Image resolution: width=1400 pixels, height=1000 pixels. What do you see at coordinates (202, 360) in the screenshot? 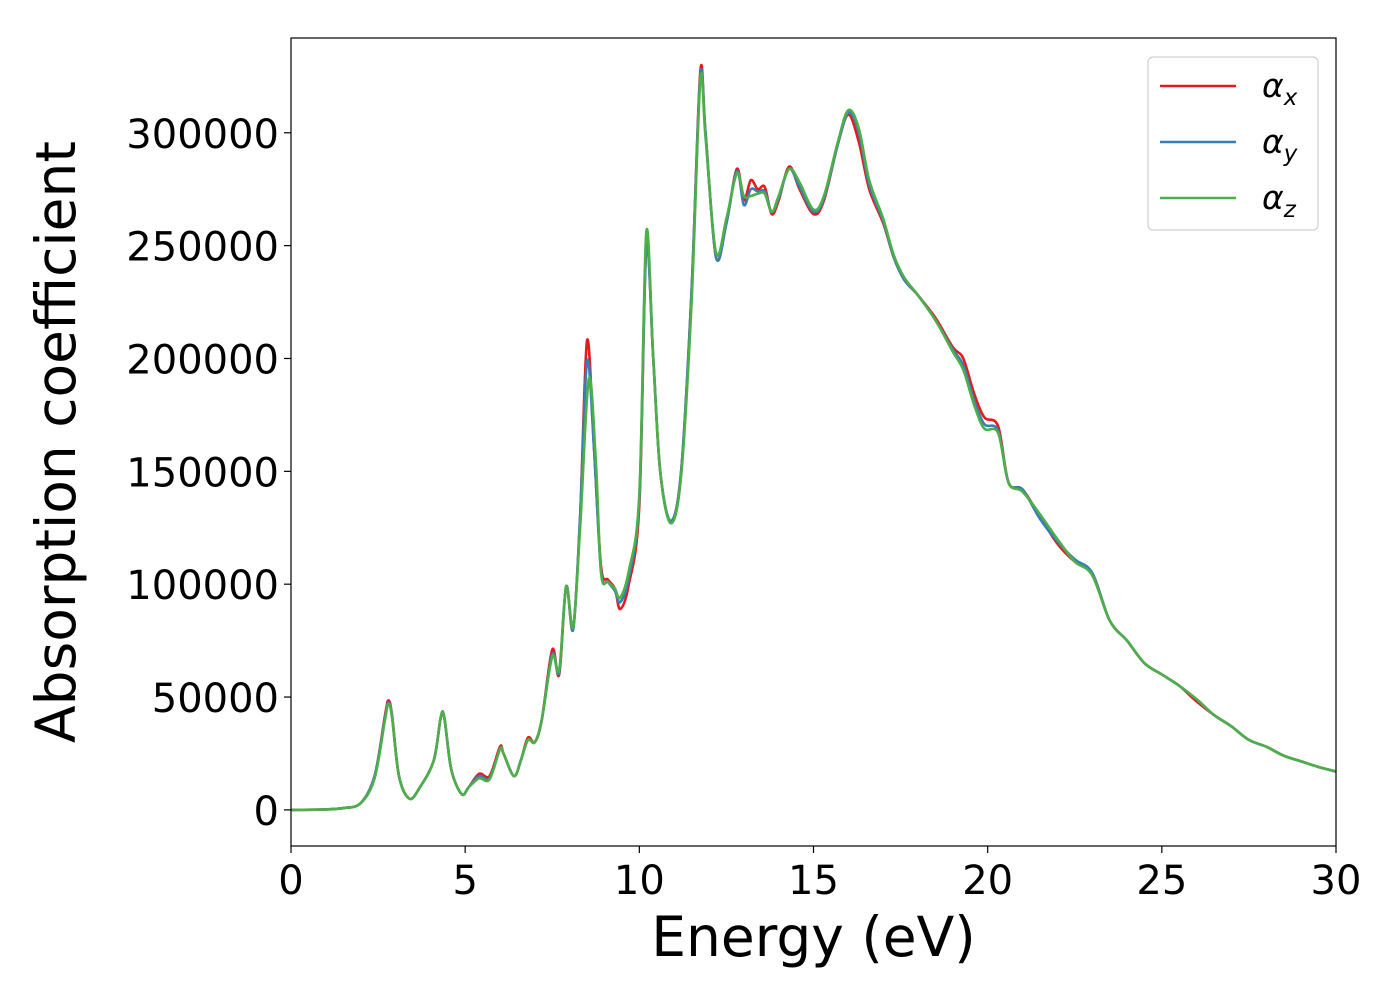
I see `y-tick-label: 200000` at bounding box center [202, 360].